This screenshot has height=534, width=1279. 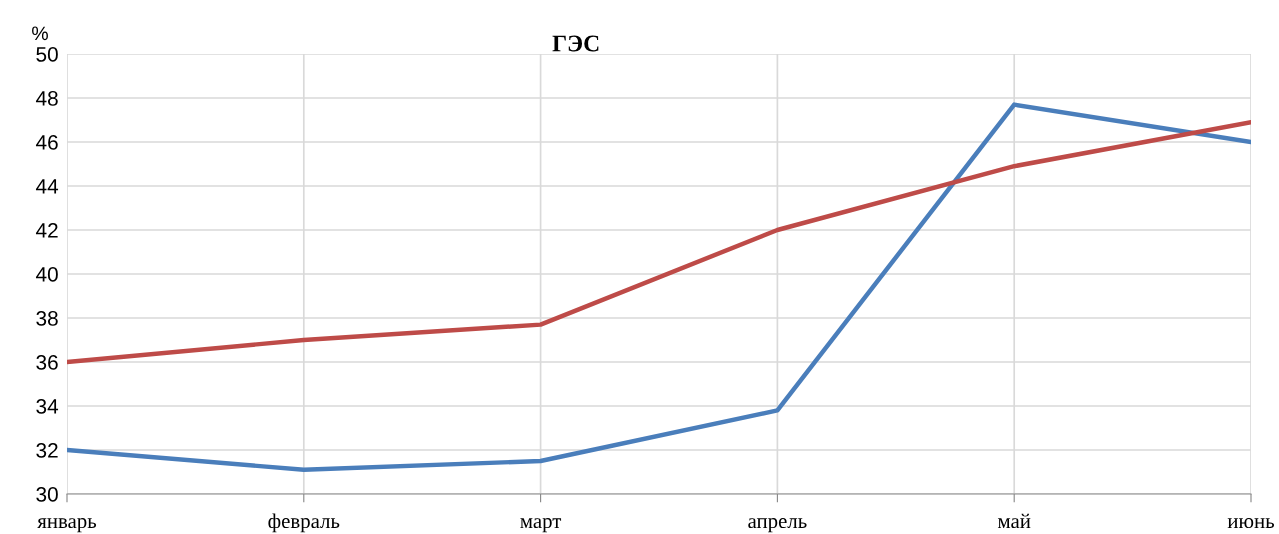 I want to click on y-tick-label: 40, so click(x=46, y=274).